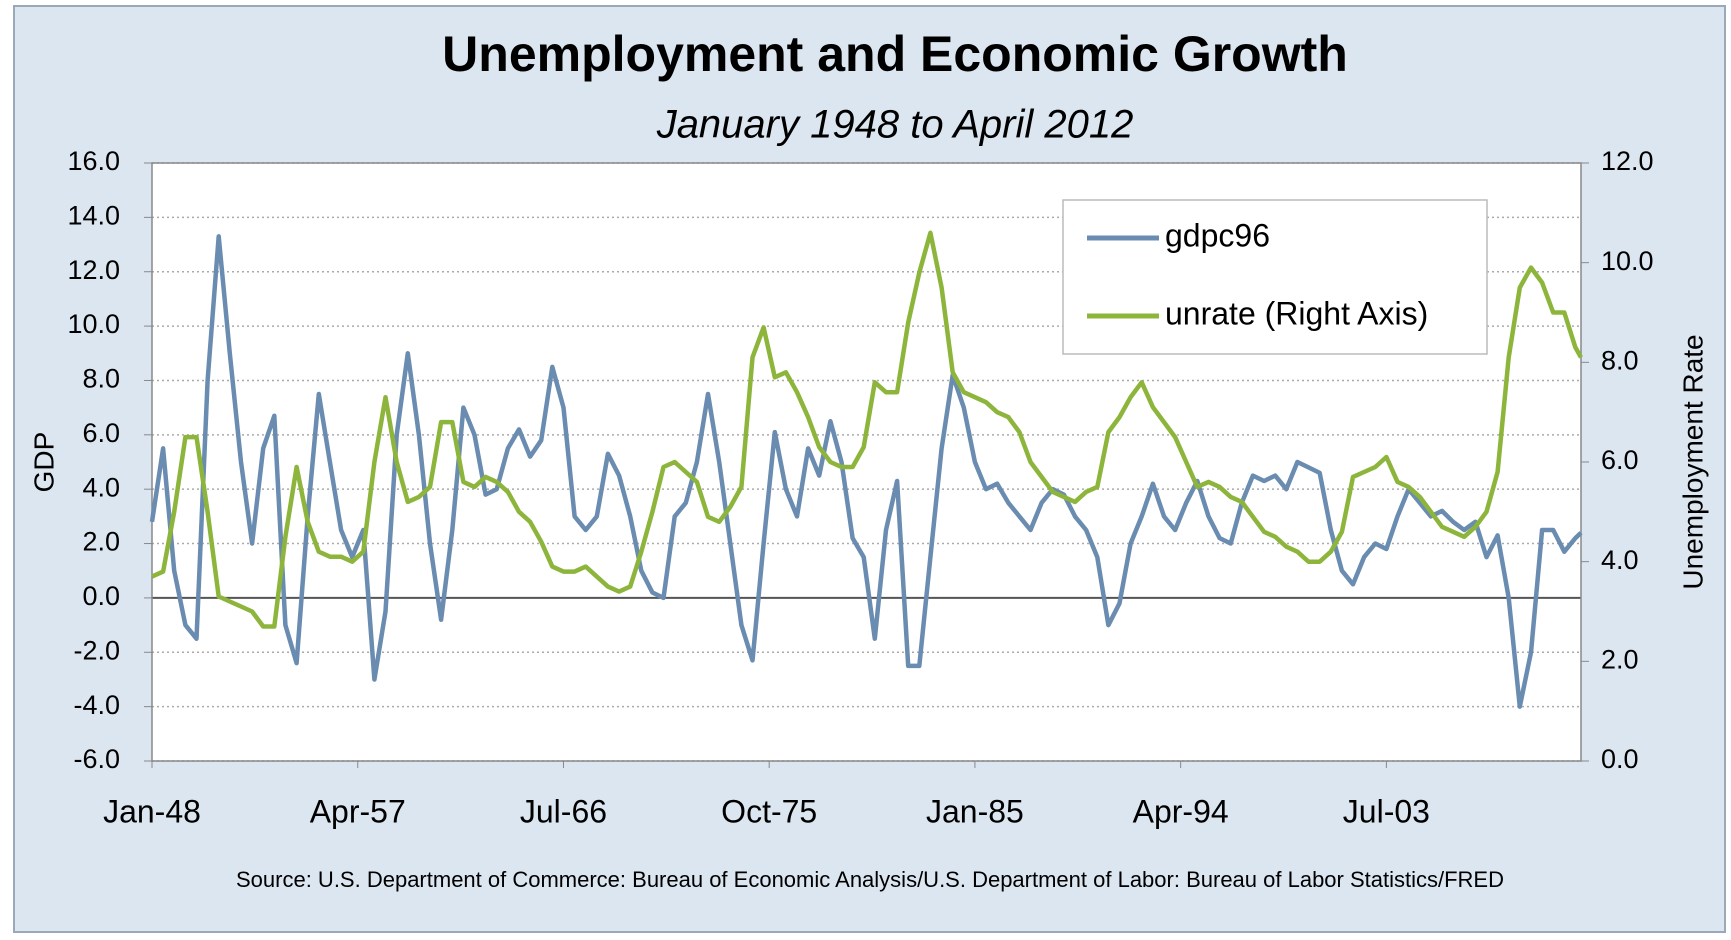 Image resolution: width=1731 pixels, height=940 pixels. I want to click on legend-label: unrate (Right Axis), so click(1296, 313).